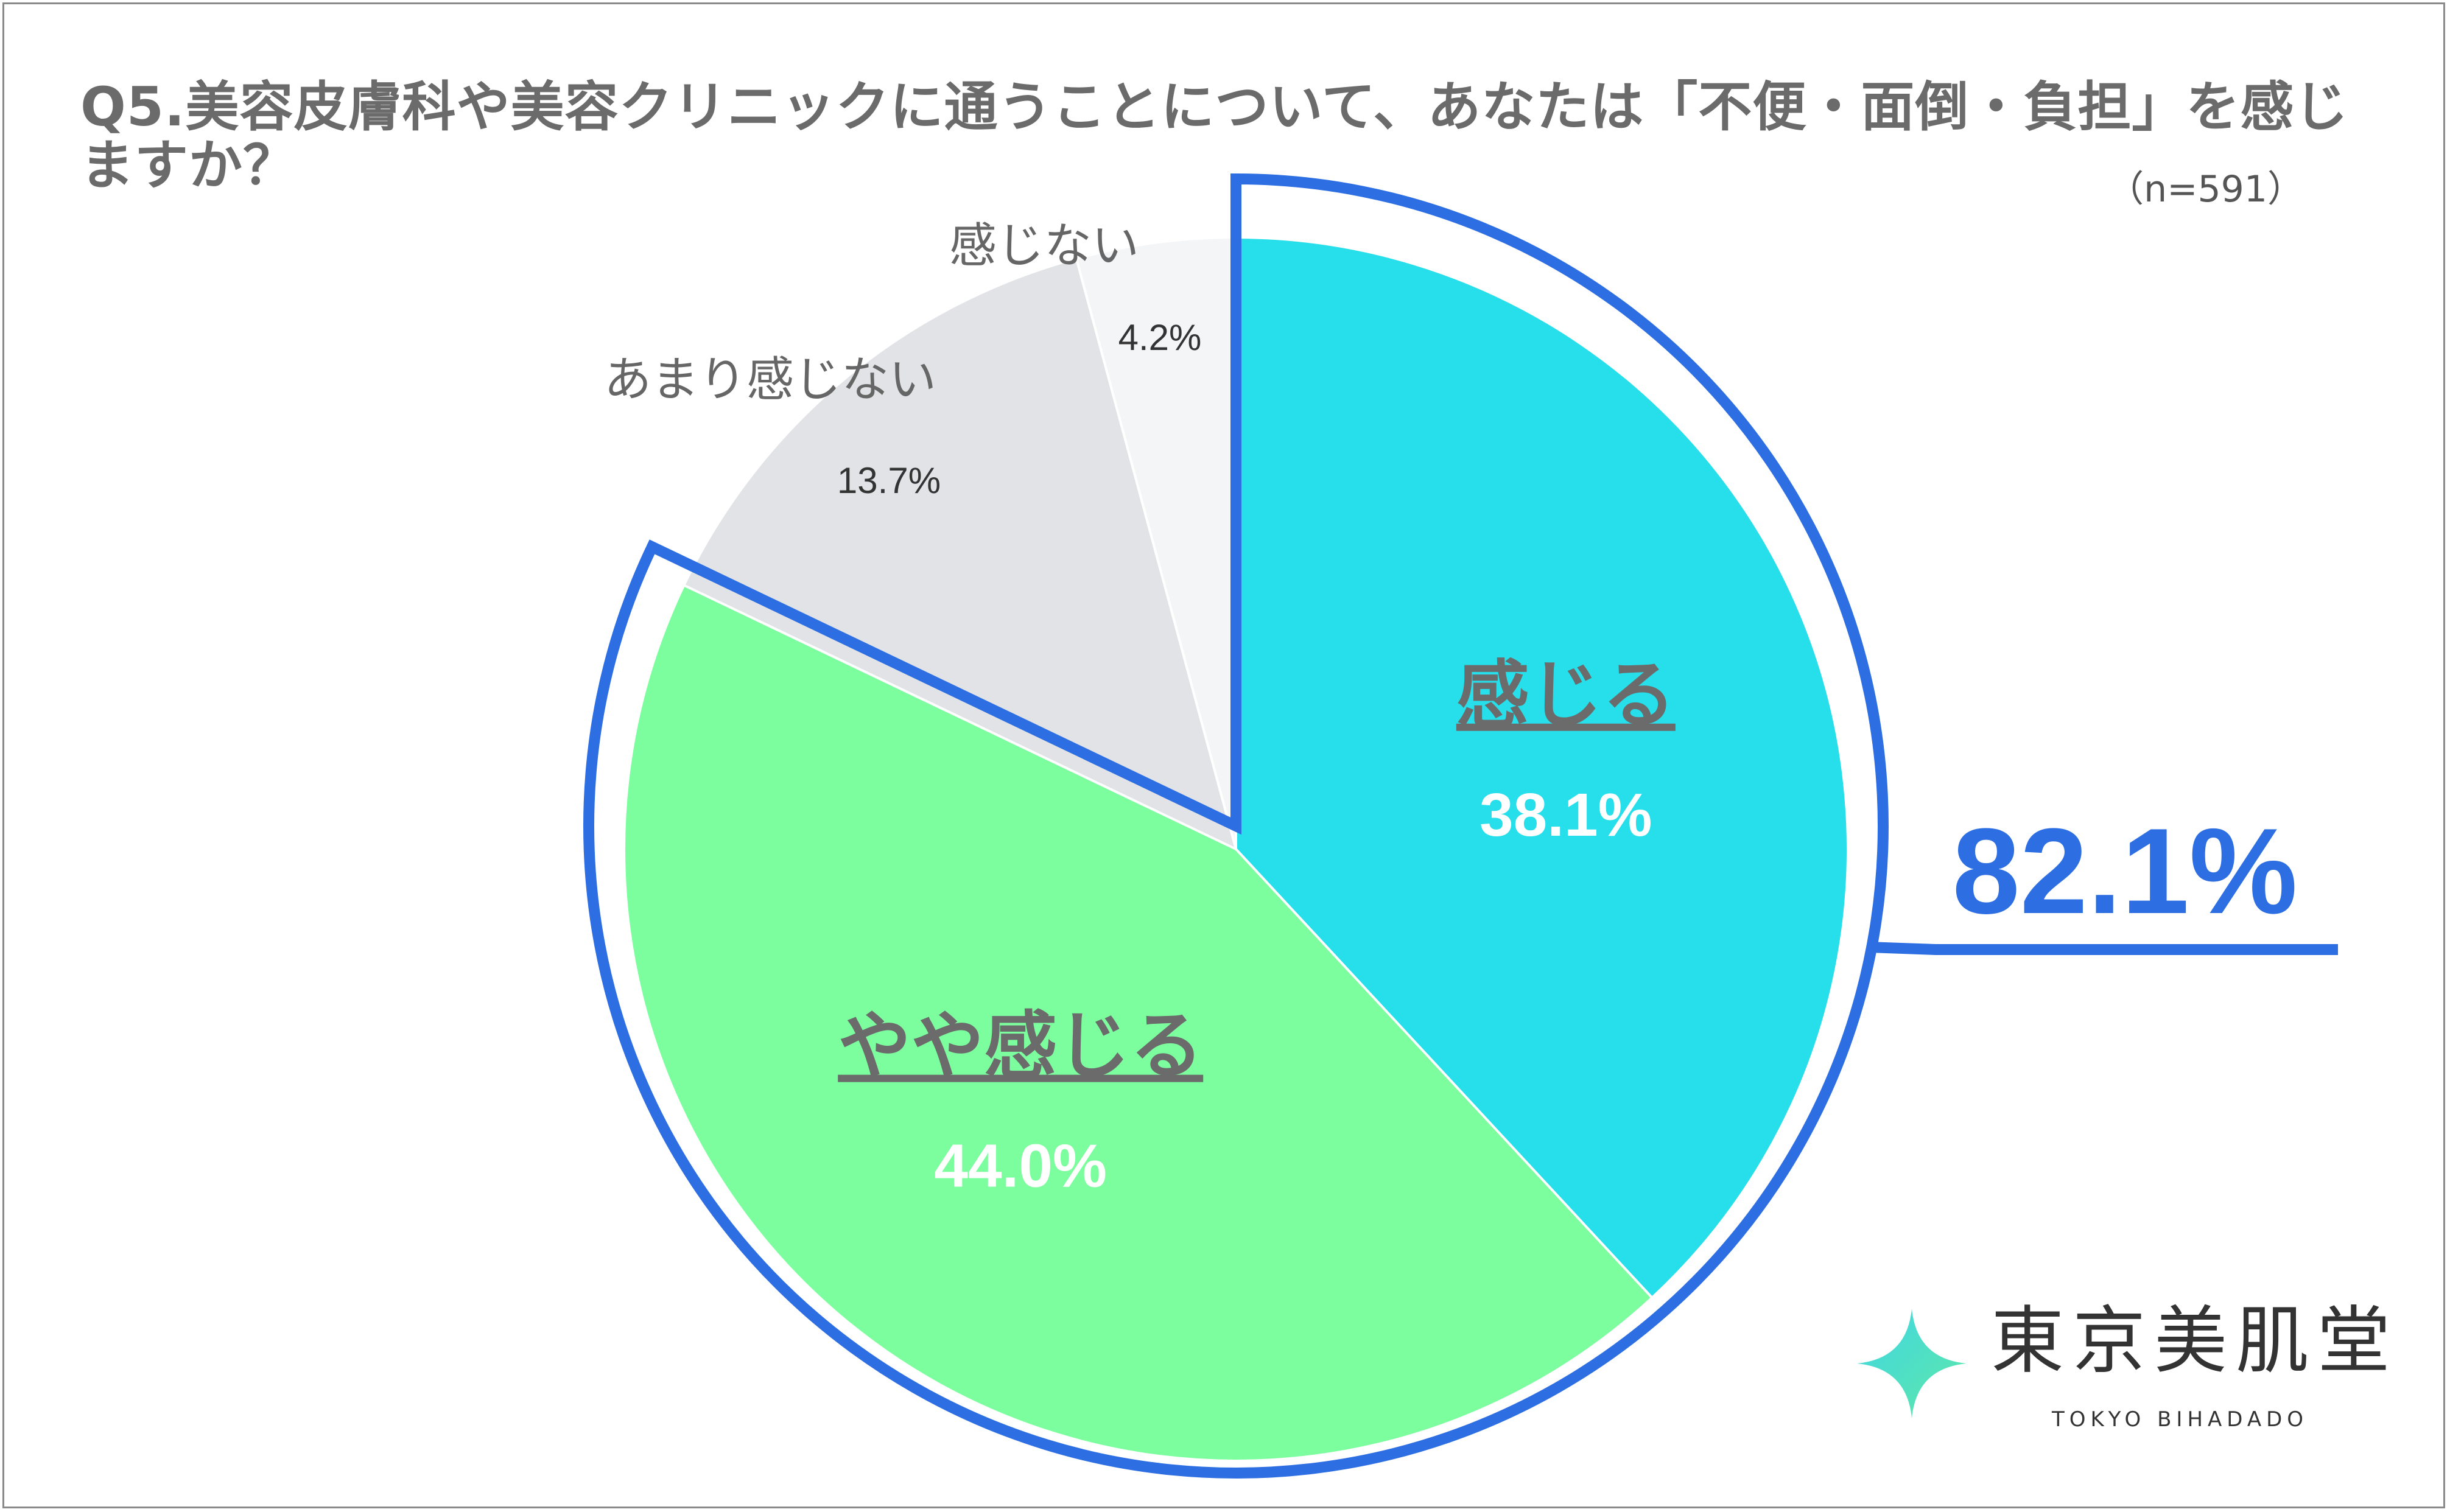  What do you see at coordinates (1044, 246) in the screenshot?
I see `slice-label-感じない: 感じない` at bounding box center [1044, 246].